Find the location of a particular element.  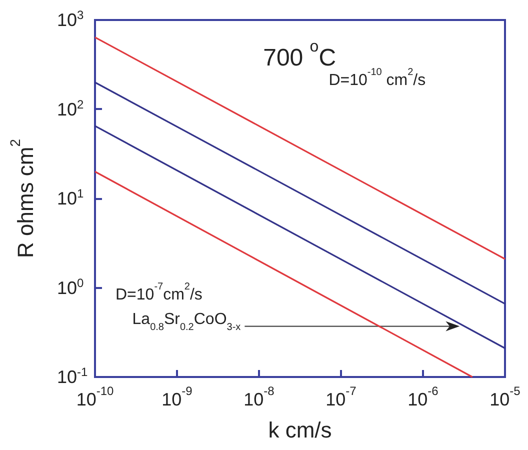

y-axis-title: R ohms cm2 is located at coordinates (22, 198).